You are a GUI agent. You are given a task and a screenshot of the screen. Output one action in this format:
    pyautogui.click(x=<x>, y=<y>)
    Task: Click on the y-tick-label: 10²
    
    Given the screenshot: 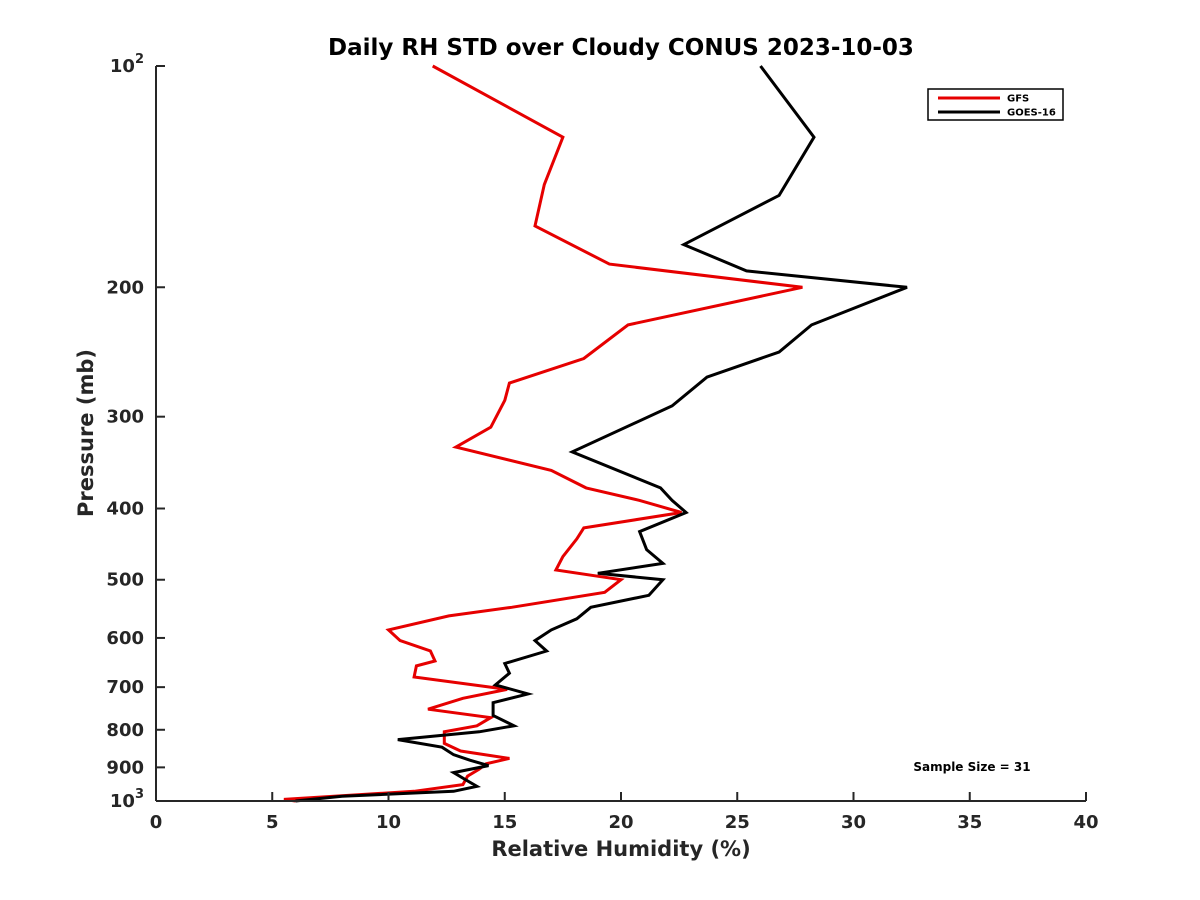 What is the action you would take?
    pyautogui.click(x=127, y=64)
    